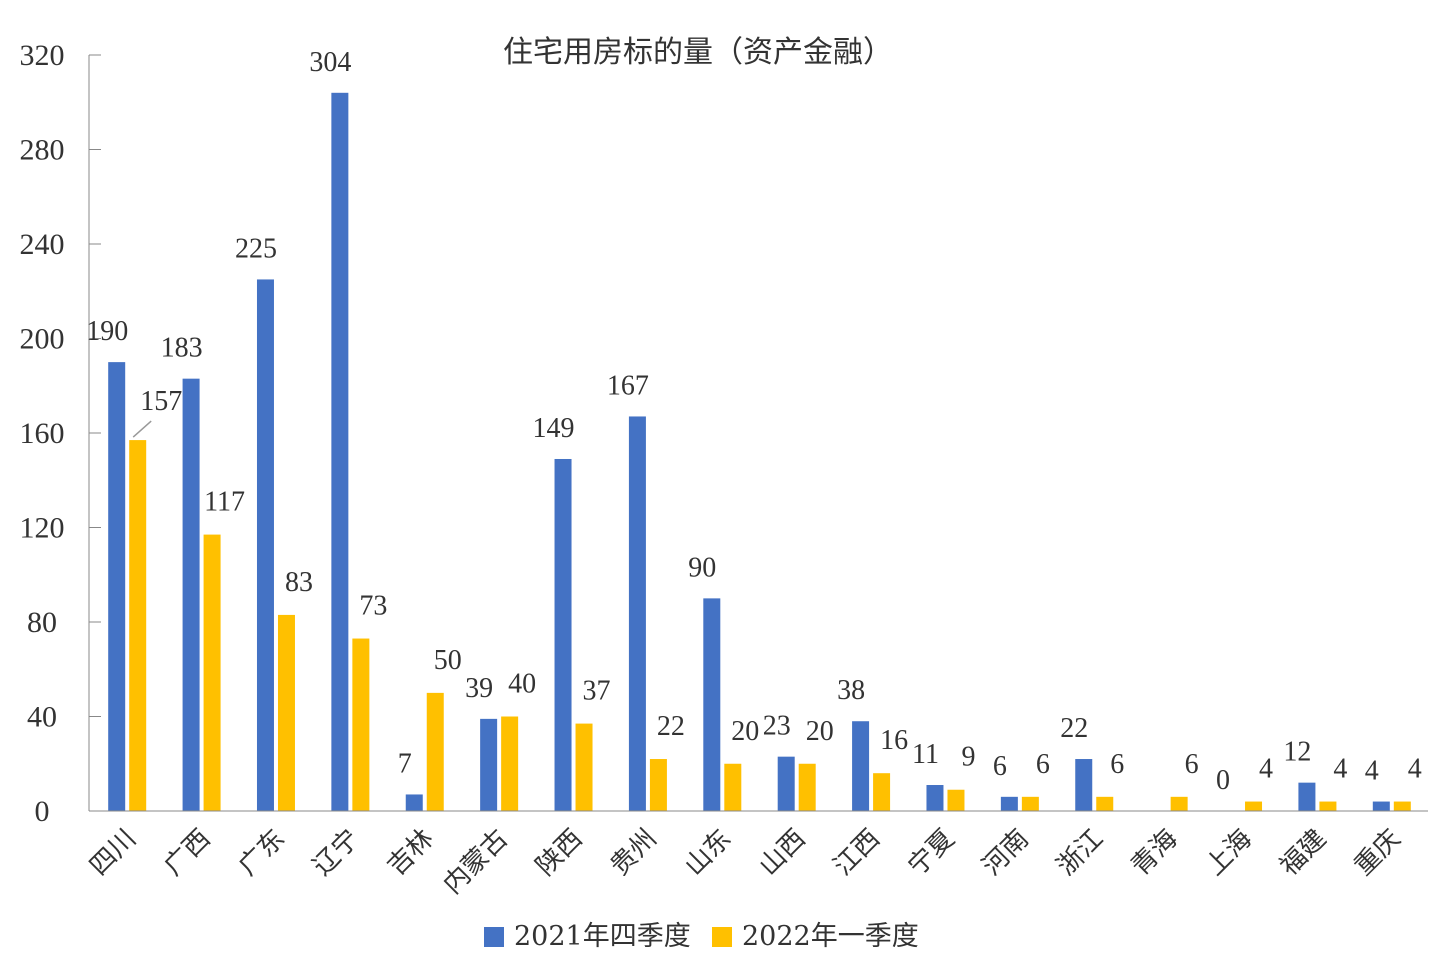 The height and width of the screenshot is (967, 1446). What do you see at coordinates (1155, 853) in the screenshot?
I see `x-tick-label: 青海` at bounding box center [1155, 853].